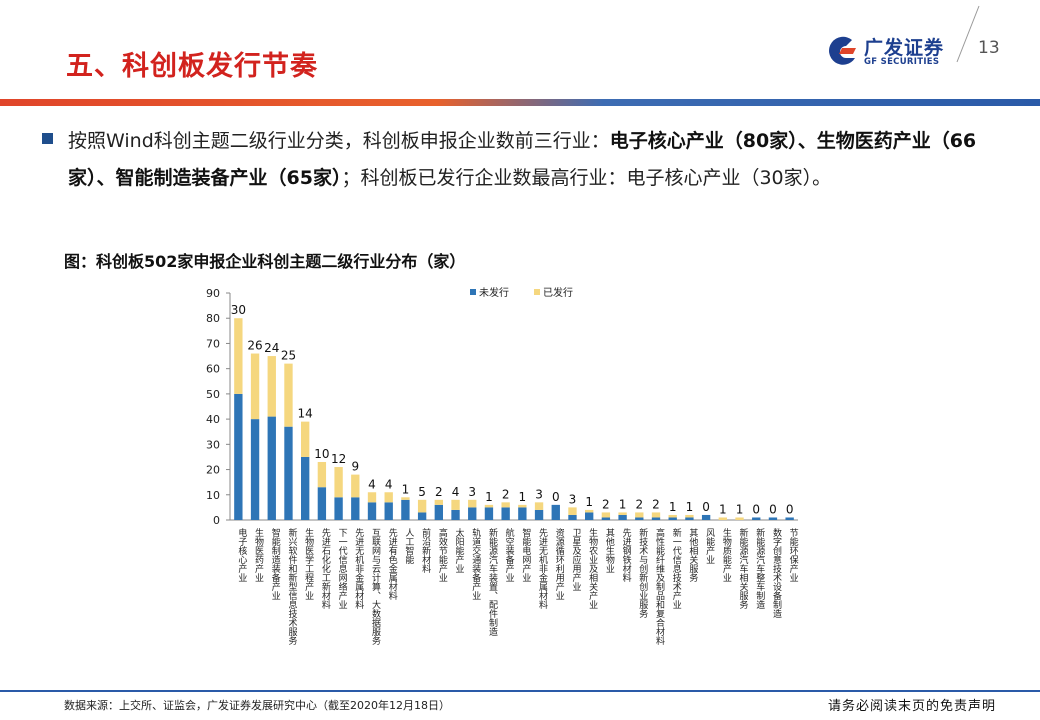  I want to click on header-divider, so click(968, 34).